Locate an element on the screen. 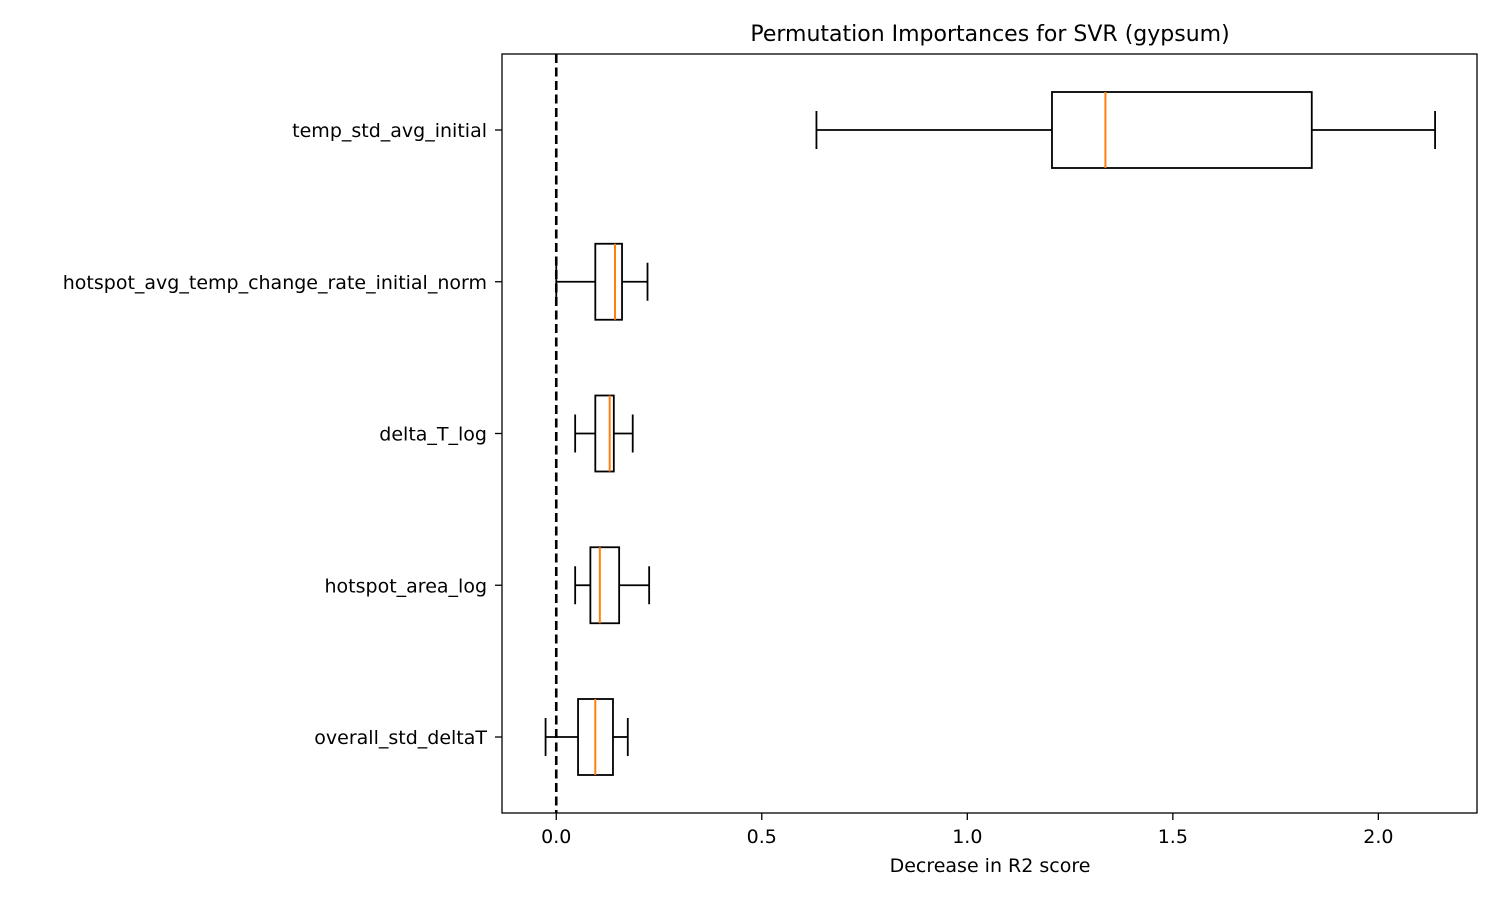 The width and height of the screenshot is (1500, 900). x-tick-label: 2.0 is located at coordinates (1378, 837).